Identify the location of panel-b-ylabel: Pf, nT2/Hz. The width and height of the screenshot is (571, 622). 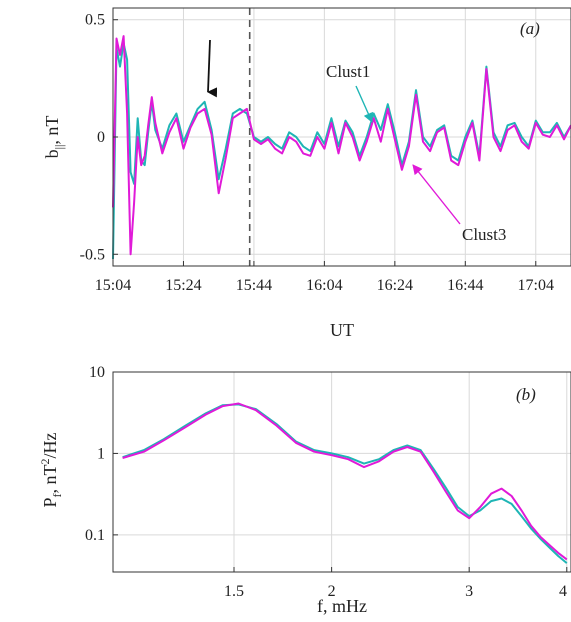
(51, 469).